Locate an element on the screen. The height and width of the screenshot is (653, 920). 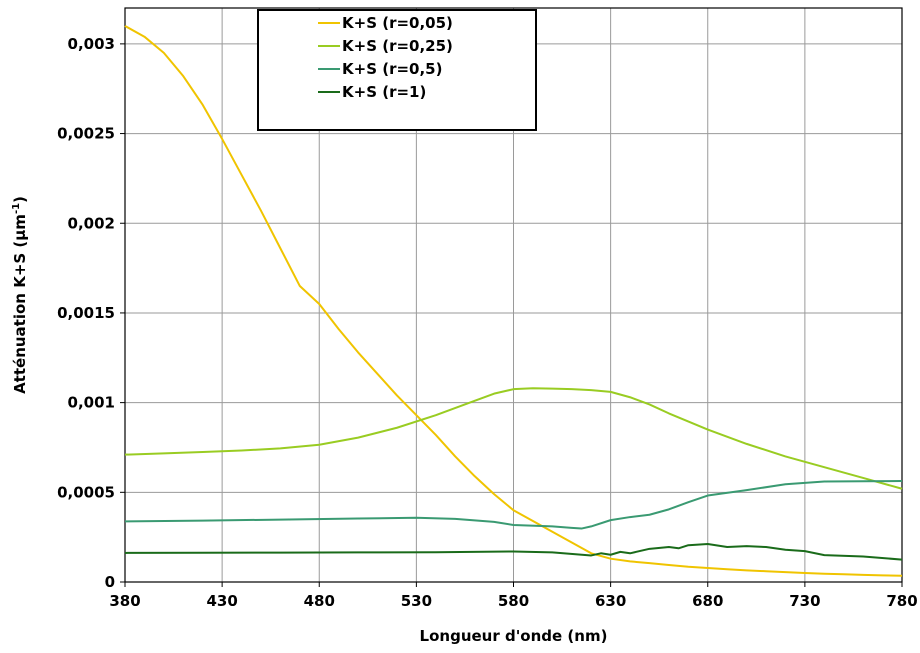
x-axis-ticks: 380 430 480 530 580 630 680 730 780 is located at coordinates (513, 596).